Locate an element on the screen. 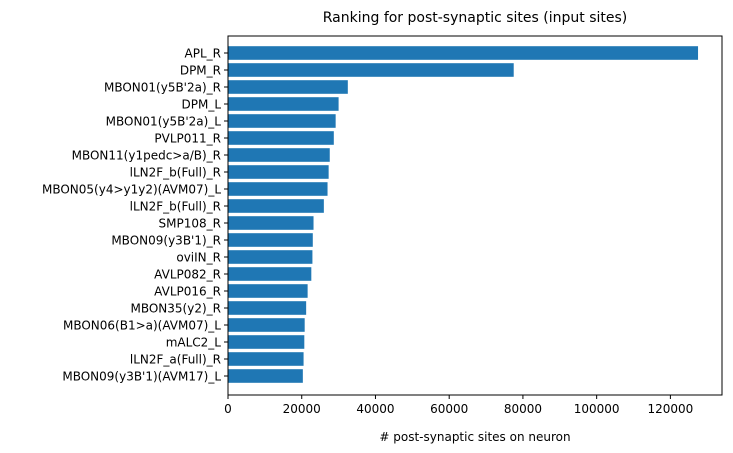 This screenshot has width=733, height=453. x-tick-label: 40000 is located at coordinates (375, 409).